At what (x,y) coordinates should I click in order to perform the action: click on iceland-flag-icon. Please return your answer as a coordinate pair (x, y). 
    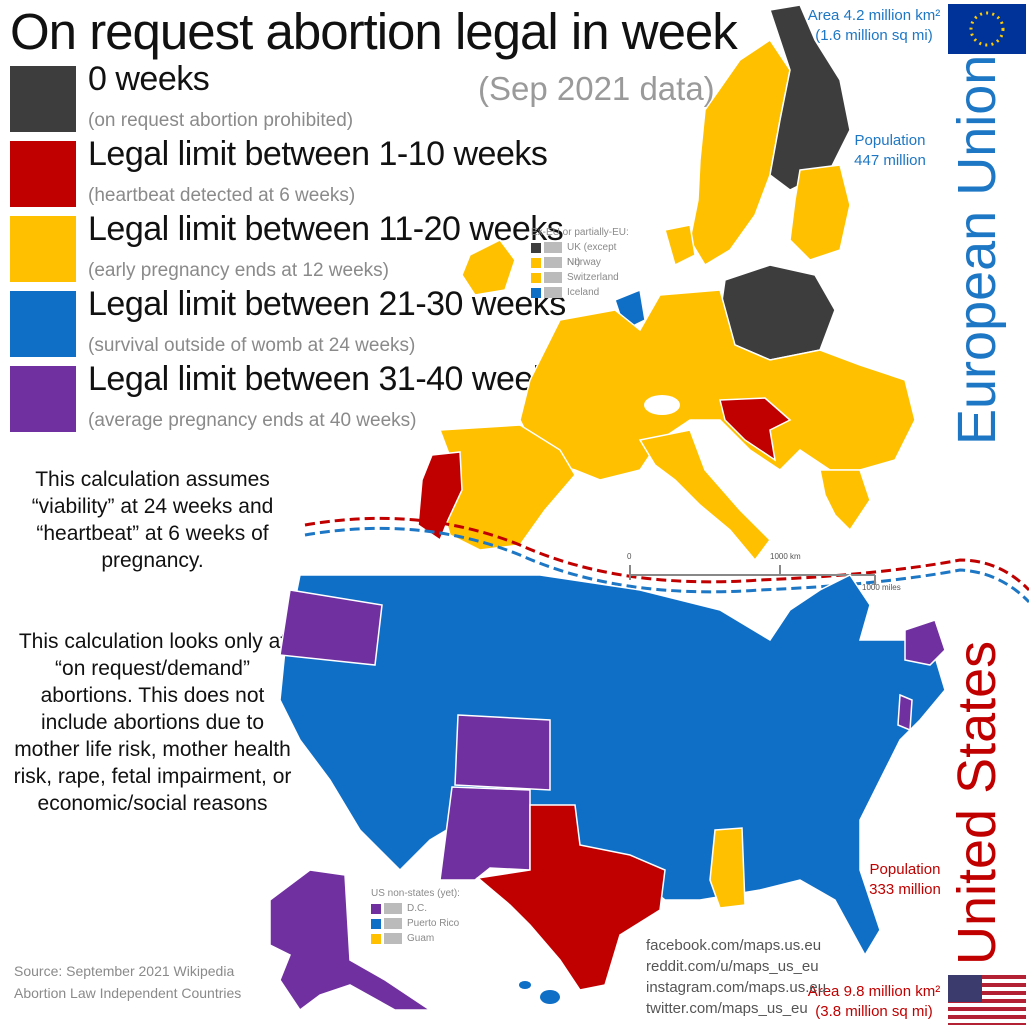
    Looking at the image, I should click on (553, 292).